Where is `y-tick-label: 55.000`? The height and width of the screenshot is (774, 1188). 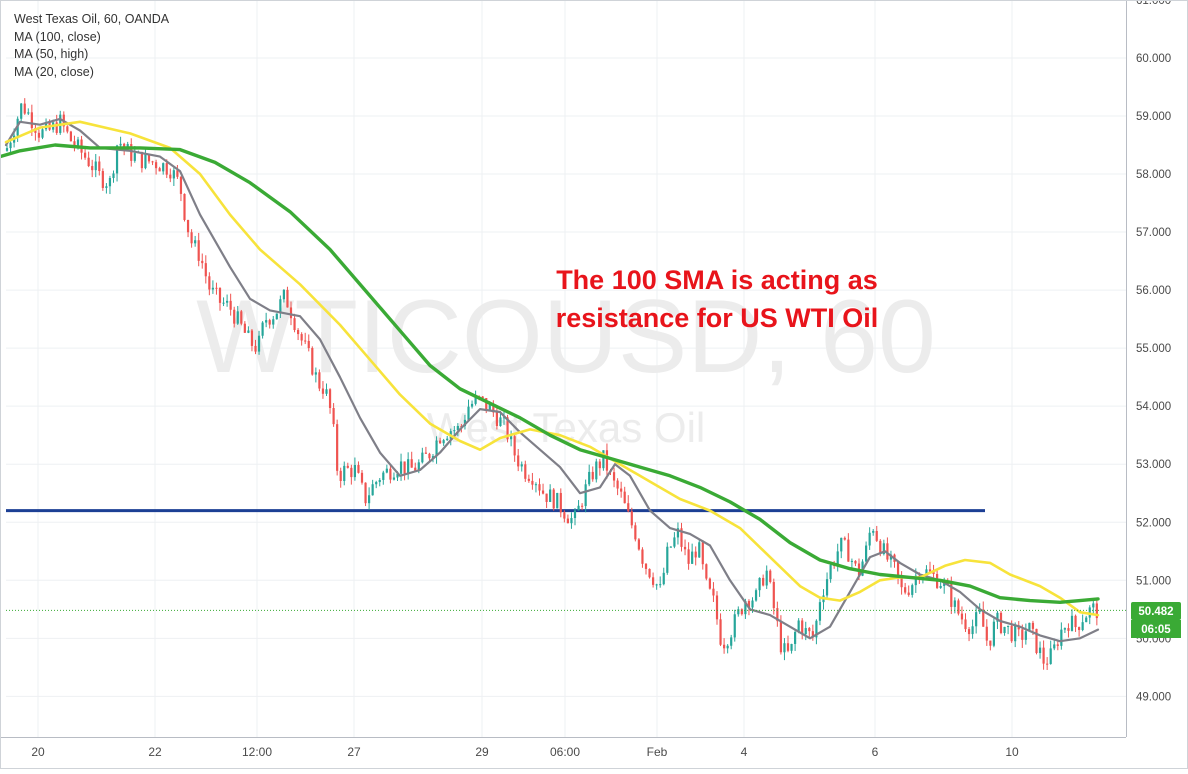 y-tick-label: 55.000 is located at coordinates (1153, 349).